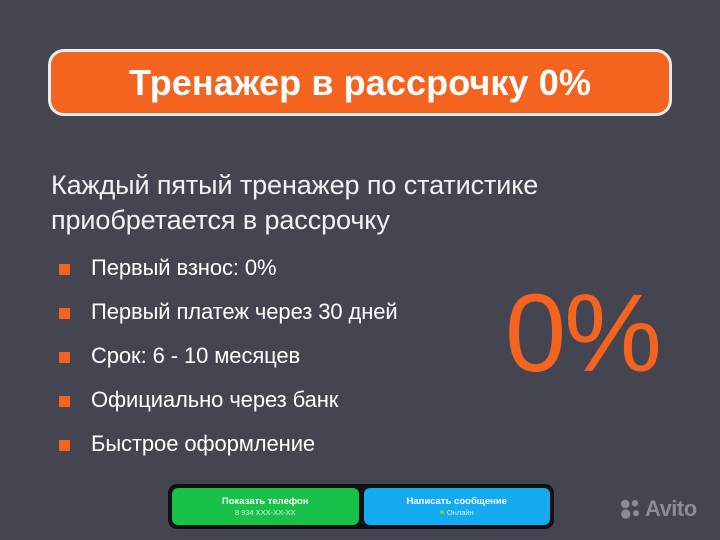  I want to click on list-item: Первый платеж через 30 дней, so click(289, 312).